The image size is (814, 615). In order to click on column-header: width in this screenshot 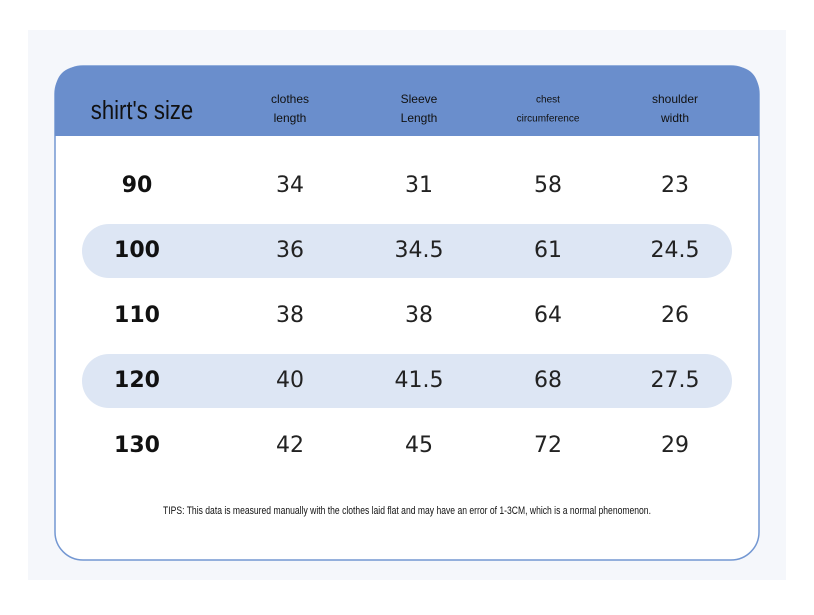, I will do `click(674, 118)`.